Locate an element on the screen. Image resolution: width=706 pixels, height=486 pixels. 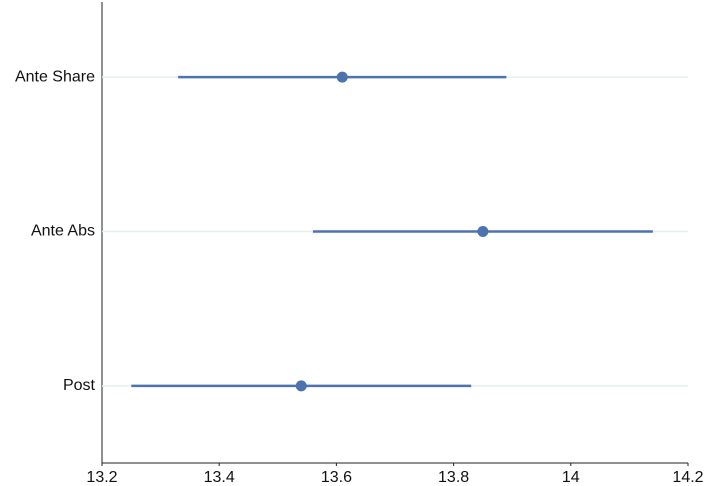
y-tick-label: Ante Share is located at coordinates (55, 76).